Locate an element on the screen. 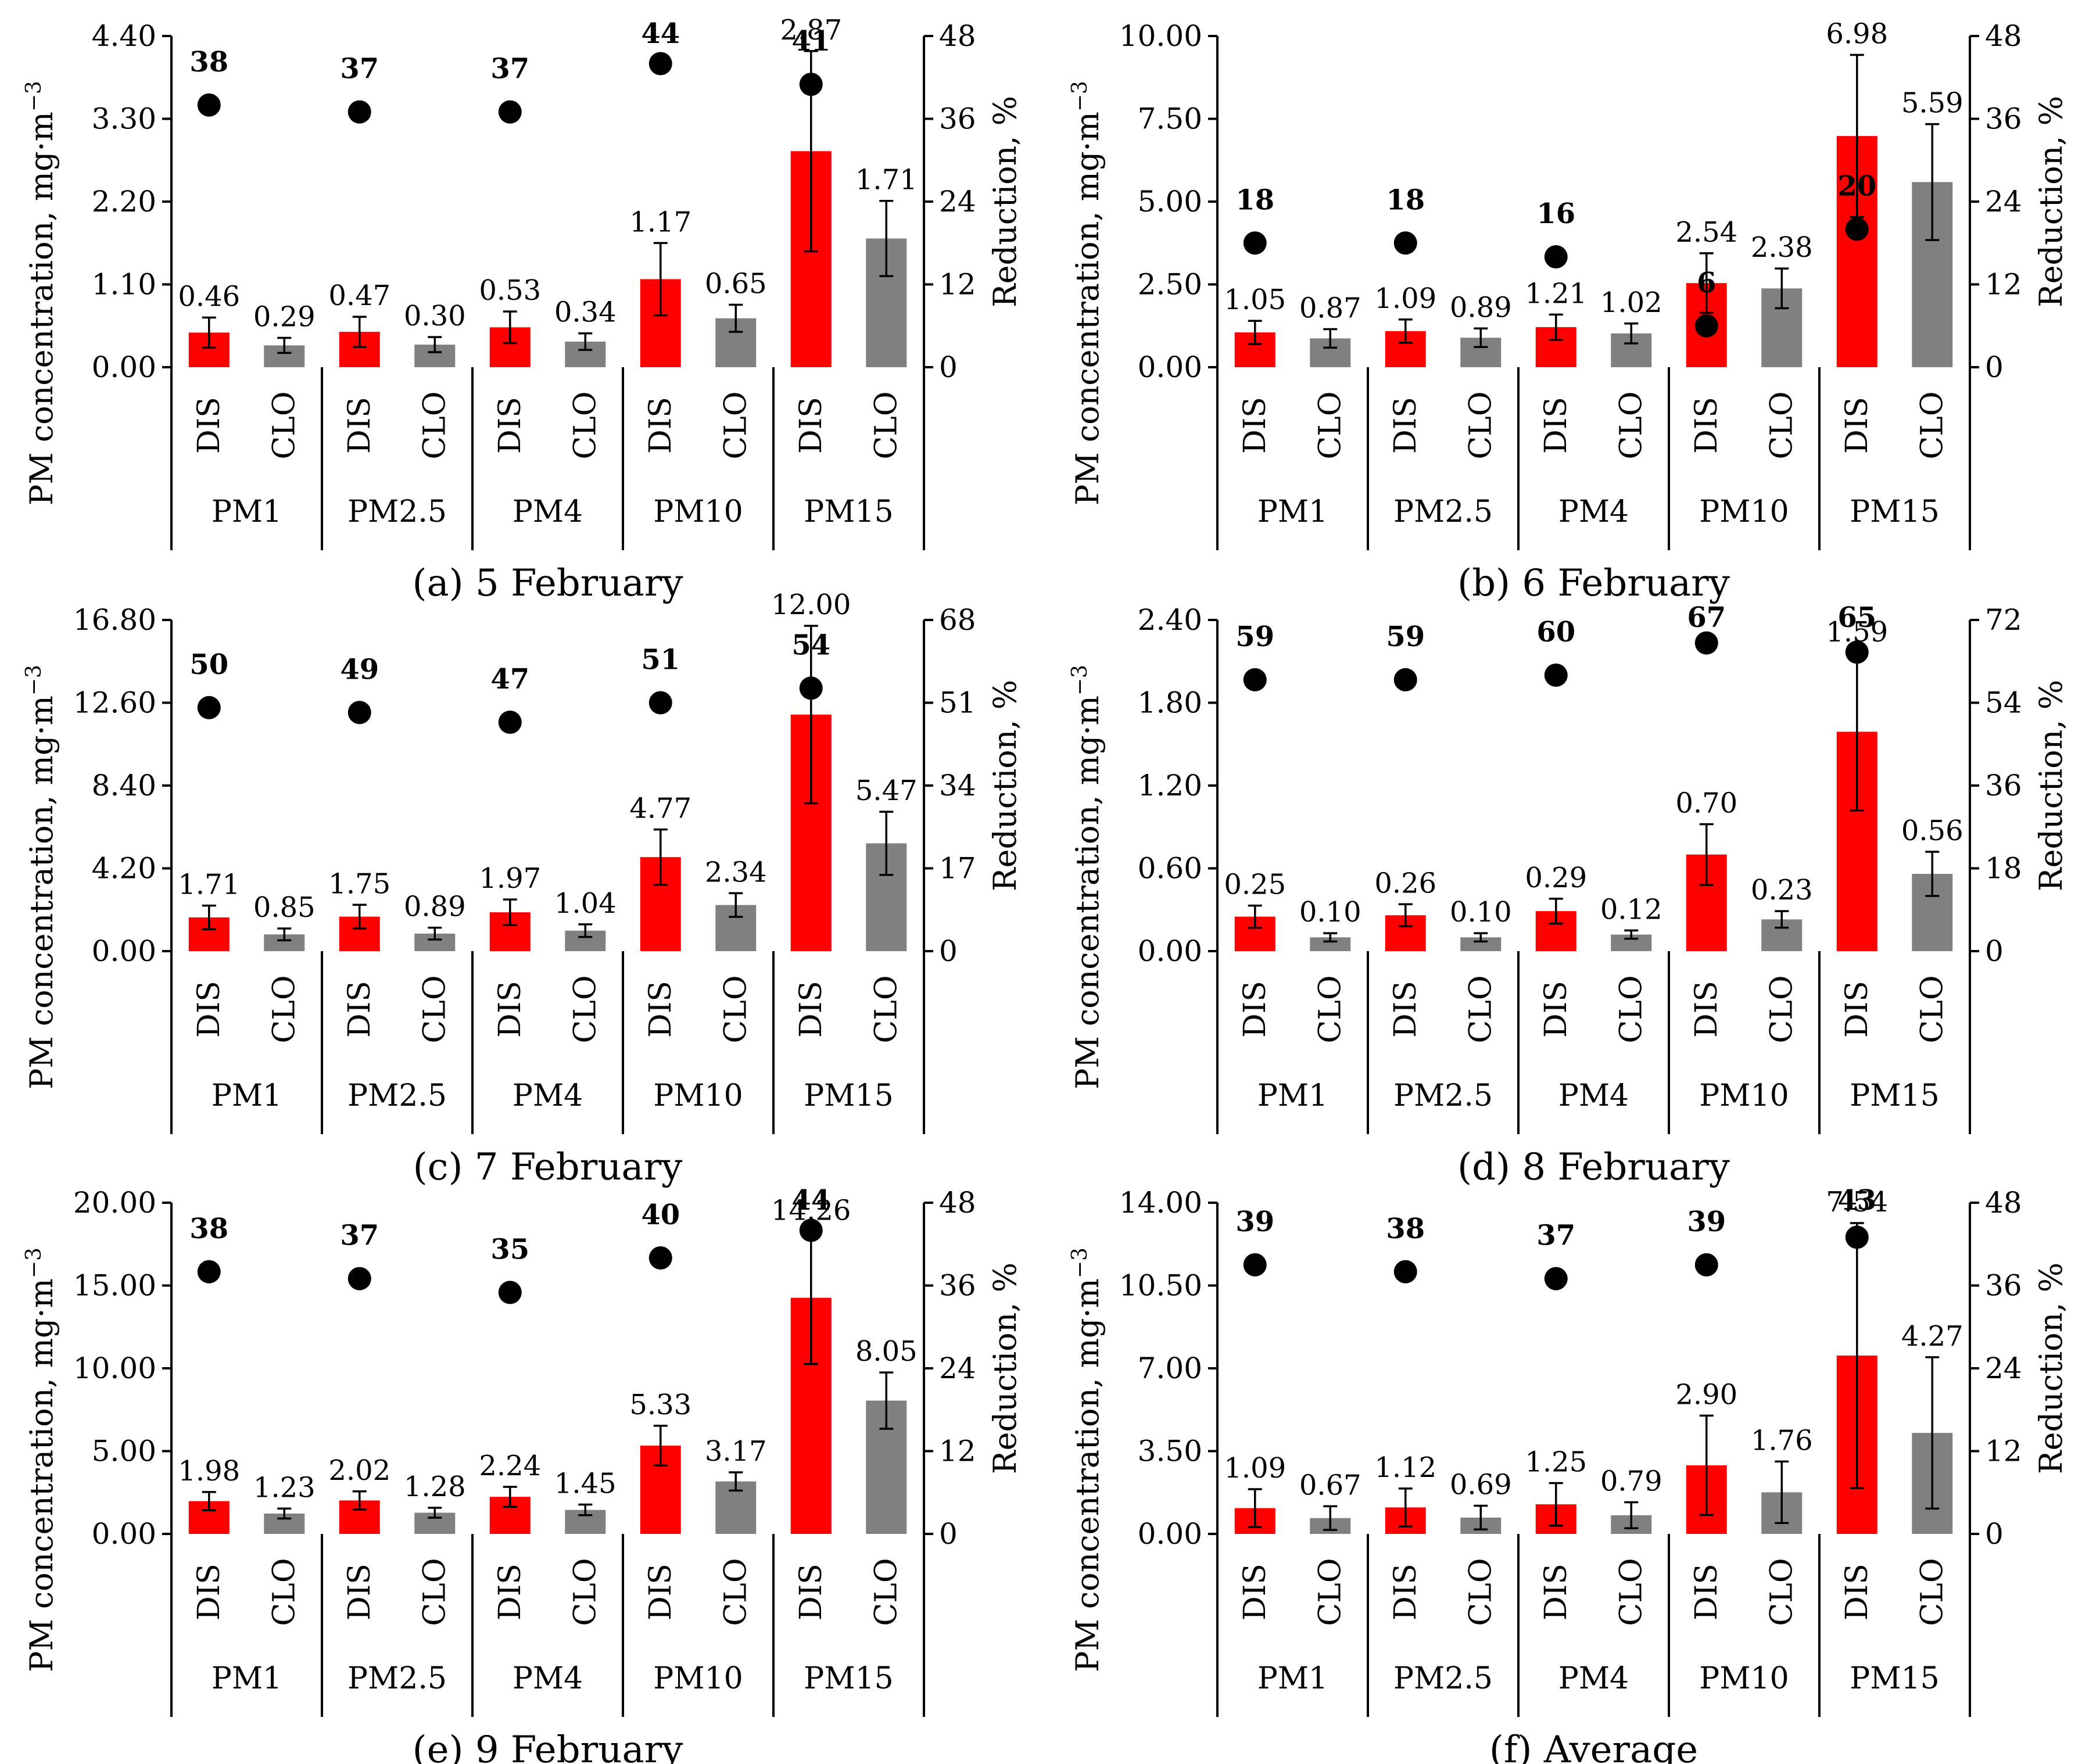 Image resolution: width=2089 pixels, height=1764 pixels. reduction-label: 49 is located at coordinates (359, 669).